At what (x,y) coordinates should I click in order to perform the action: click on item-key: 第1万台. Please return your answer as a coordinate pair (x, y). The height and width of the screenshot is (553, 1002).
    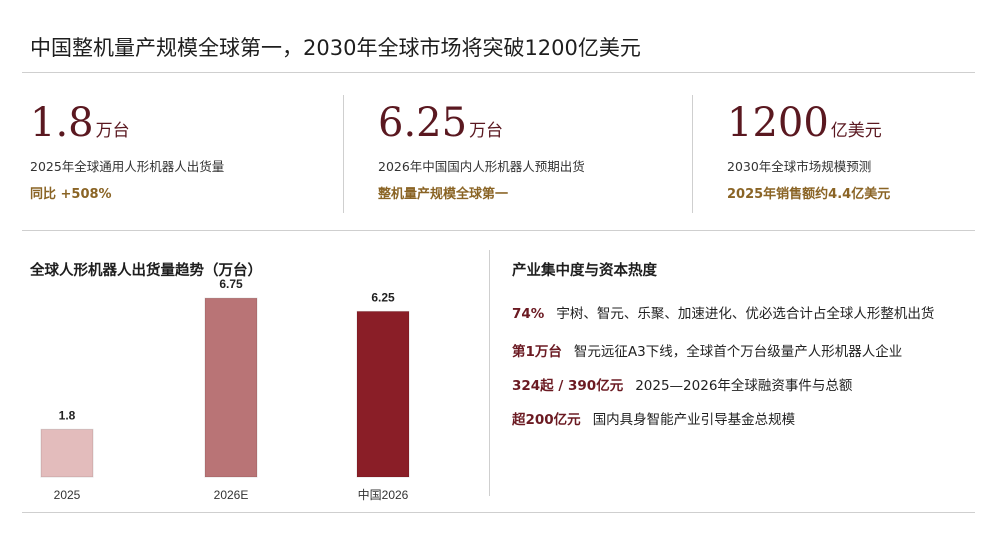
    Looking at the image, I should click on (537, 352).